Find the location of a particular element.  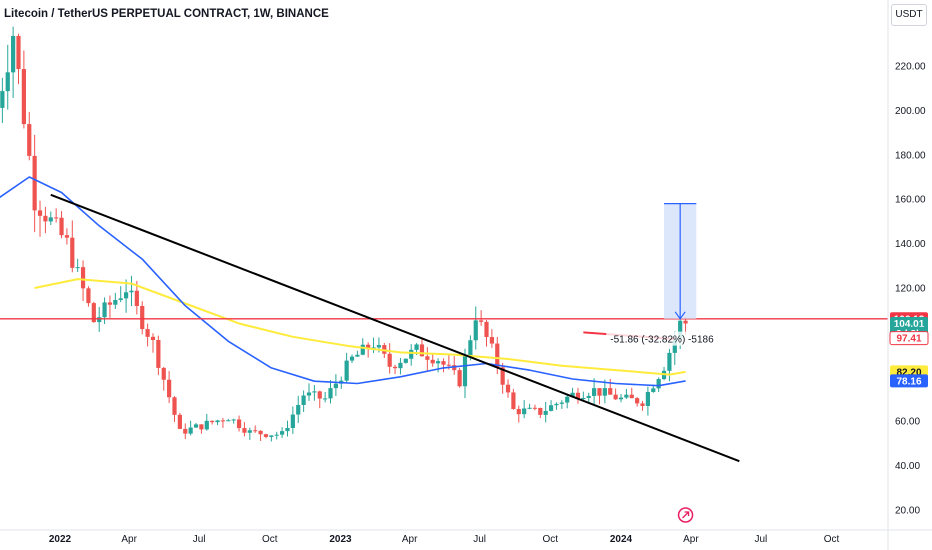

ma-slow-line is located at coordinates (360, 327).